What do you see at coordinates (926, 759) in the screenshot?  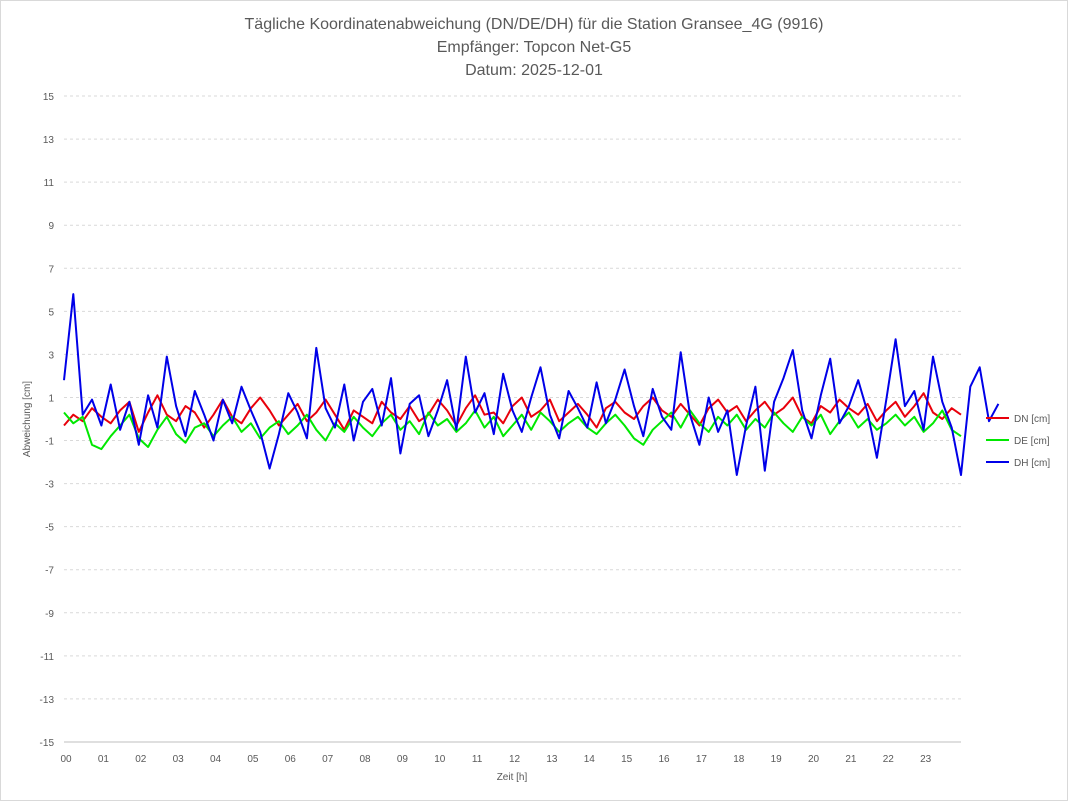 I see `x-tick-label: 23` at bounding box center [926, 759].